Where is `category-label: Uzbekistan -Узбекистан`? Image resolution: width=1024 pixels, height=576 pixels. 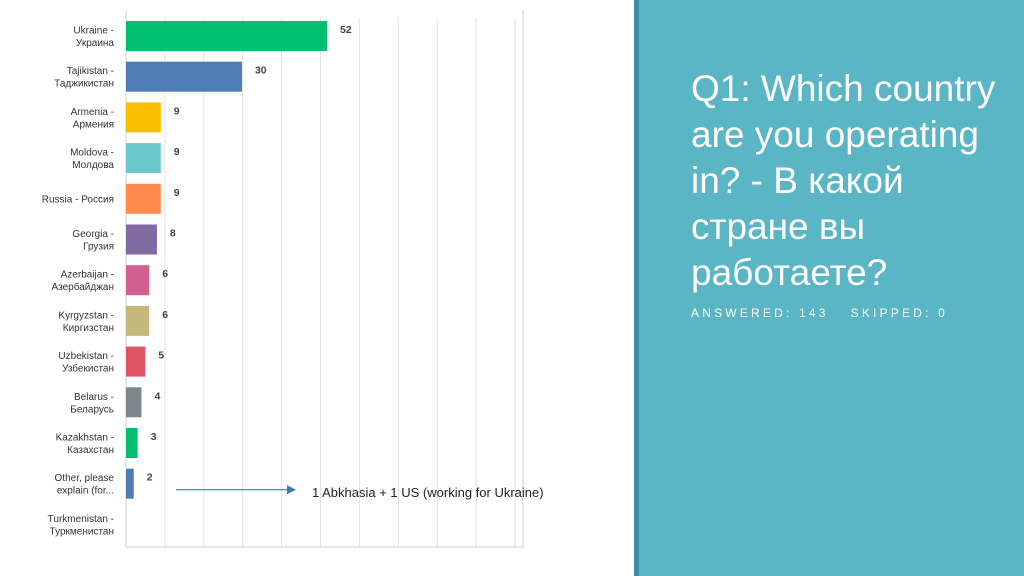
category-label: Uzbekistan -Узбекистан is located at coordinates (86, 363).